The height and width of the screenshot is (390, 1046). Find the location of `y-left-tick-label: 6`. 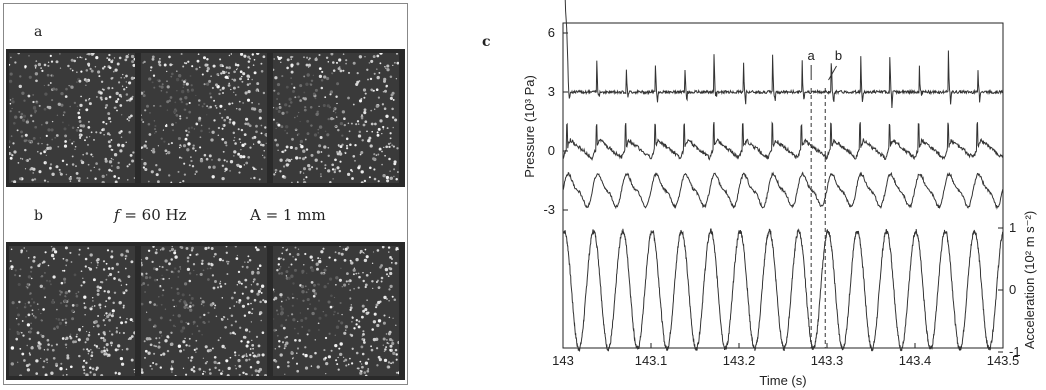

y-left-tick-label: 6 is located at coordinates (551, 32).